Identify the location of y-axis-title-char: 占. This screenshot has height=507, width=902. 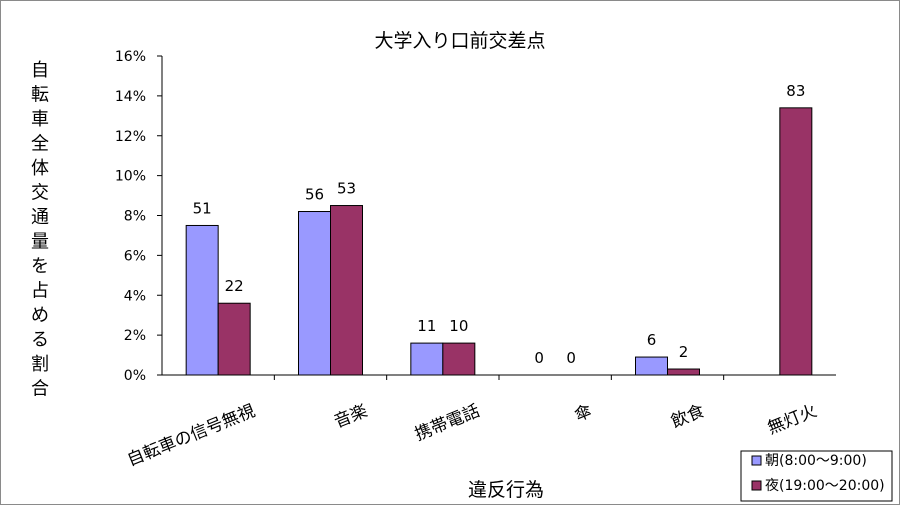
(40, 291).